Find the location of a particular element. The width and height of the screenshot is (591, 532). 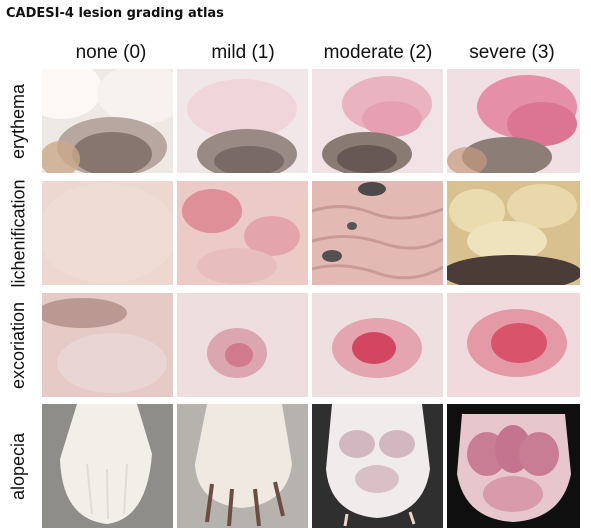

page-title: CADESI-4 lesion grading atlas is located at coordinates (115, 13).